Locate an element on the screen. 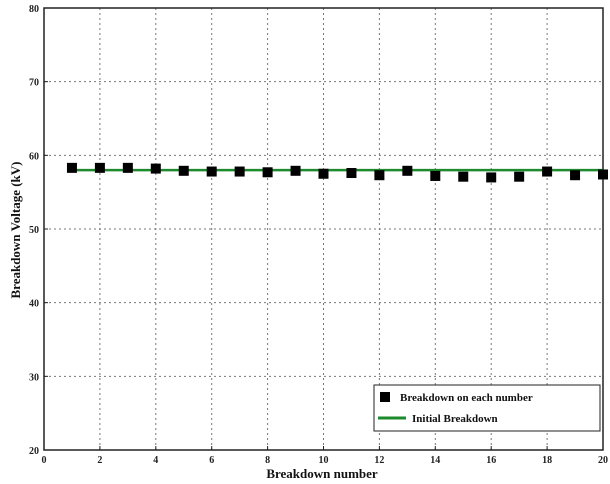 This screenshot has height=484, width=610. y-axis-title: Breakdown Voltage (kV) is located at coordinates (15, 229).